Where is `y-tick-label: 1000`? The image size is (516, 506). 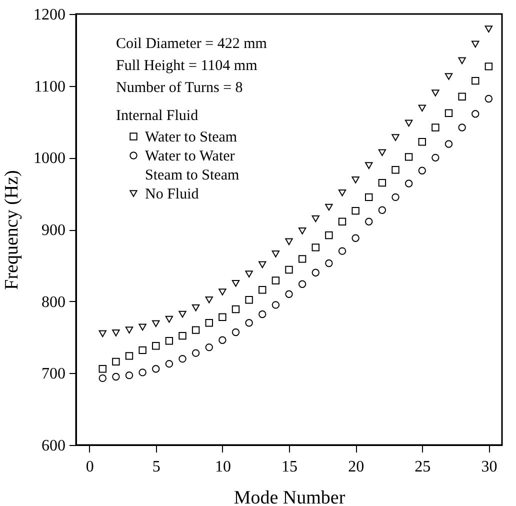
y-tick-label: 1000 is located at coordinates (50, 159).